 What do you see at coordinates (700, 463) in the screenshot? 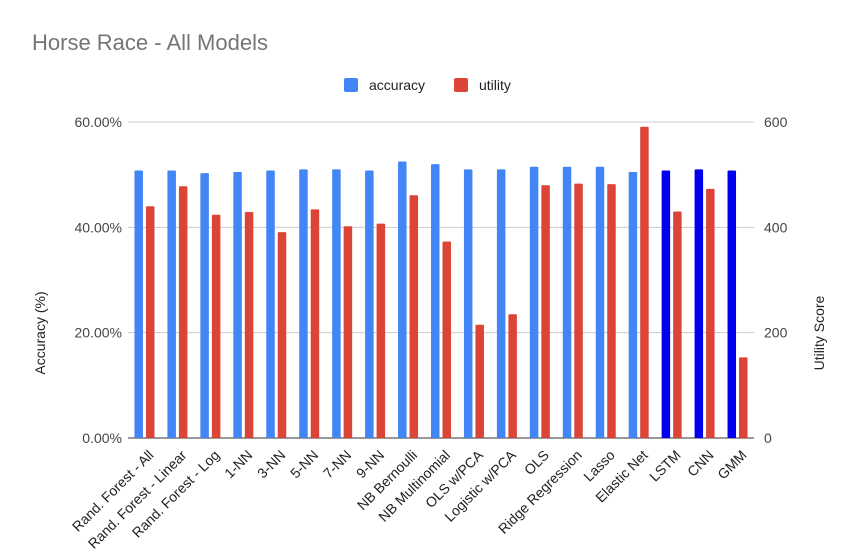
I see `category-label: CNN` at bounding box center [700, 463].